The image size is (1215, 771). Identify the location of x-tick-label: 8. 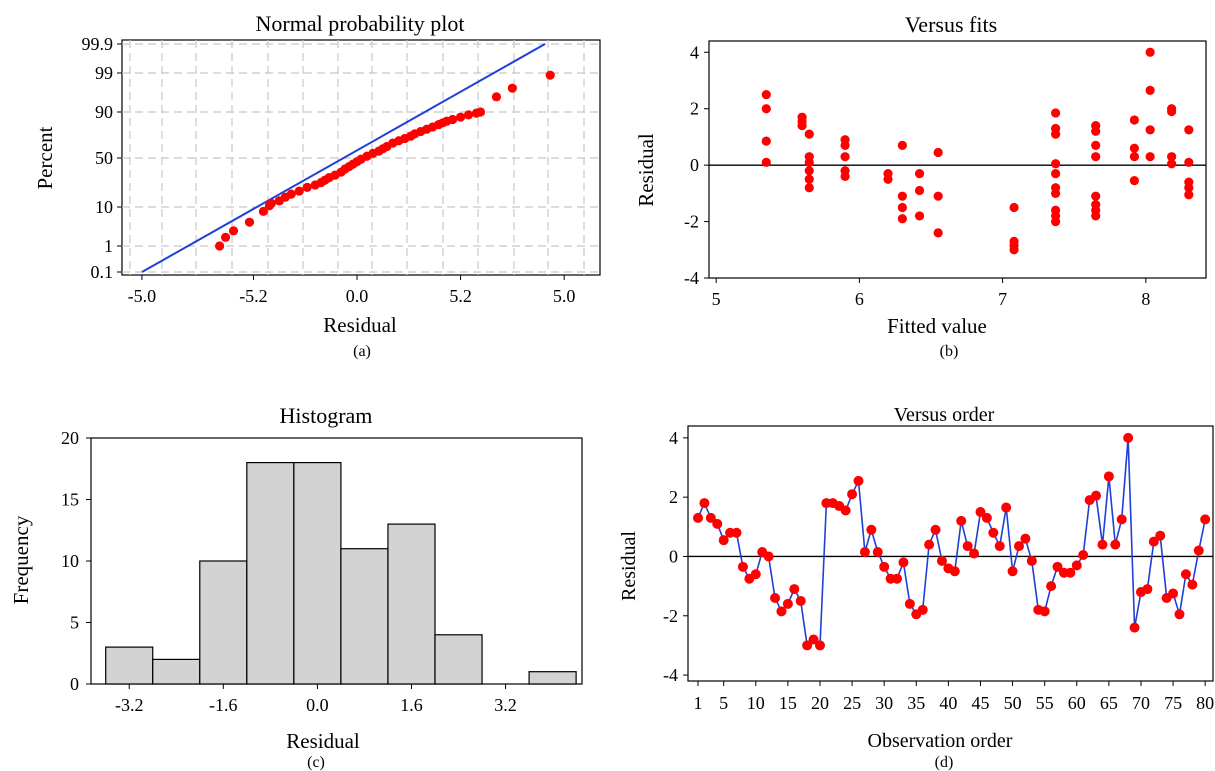
(1145, 299).